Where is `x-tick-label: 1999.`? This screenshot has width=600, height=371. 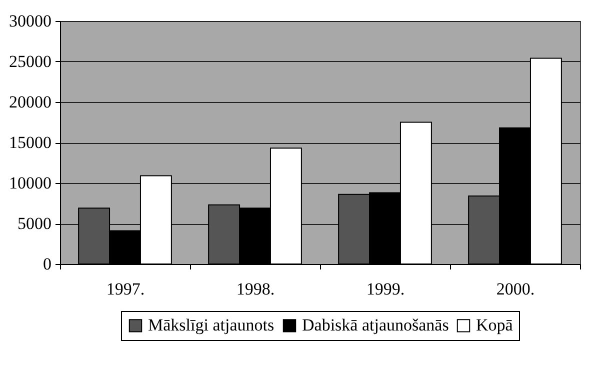 x-tick-label: 1999. is located at coordinates (385, 289).